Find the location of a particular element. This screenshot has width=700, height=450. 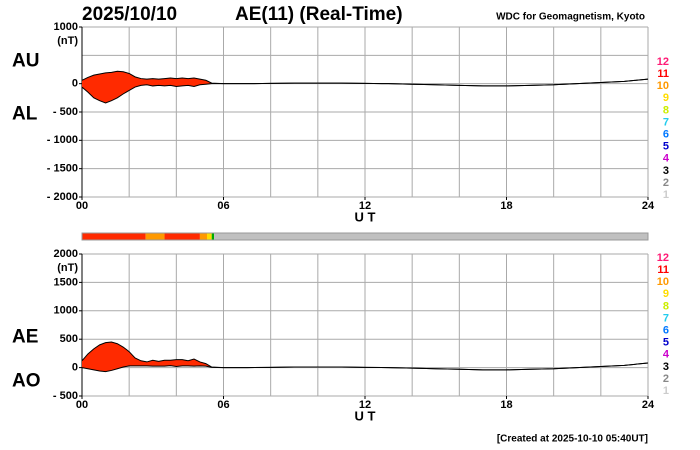

source: WDC for Geomagnetism, Kyoto is located at coordinates (570, 17).